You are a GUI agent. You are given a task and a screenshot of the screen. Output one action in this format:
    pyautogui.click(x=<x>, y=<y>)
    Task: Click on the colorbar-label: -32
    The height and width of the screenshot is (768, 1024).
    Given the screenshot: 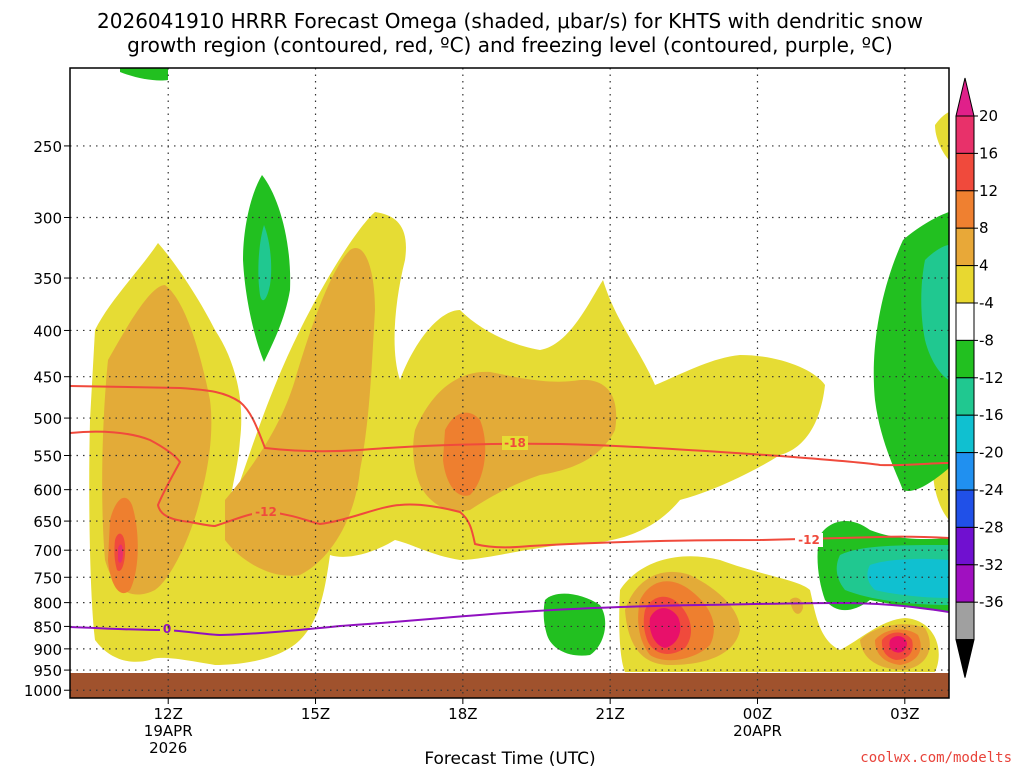 What is the action you would take?
    pyautogui.click(x=991, y=565)
    